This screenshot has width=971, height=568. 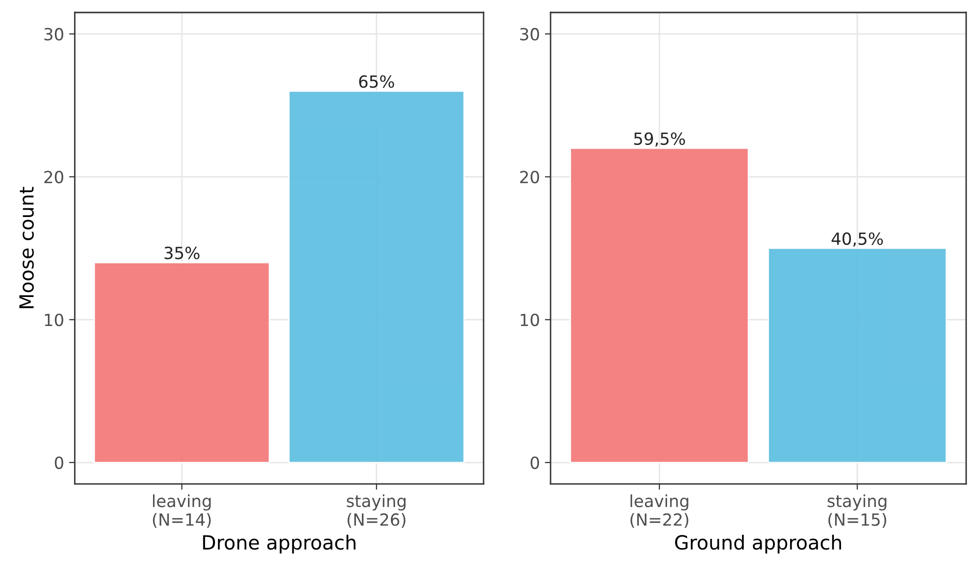 What do you see at coordinates (857, 511) in the screenshot?
I see `x-tick-label: staying (N=15)` at bounding box center [857, 511].